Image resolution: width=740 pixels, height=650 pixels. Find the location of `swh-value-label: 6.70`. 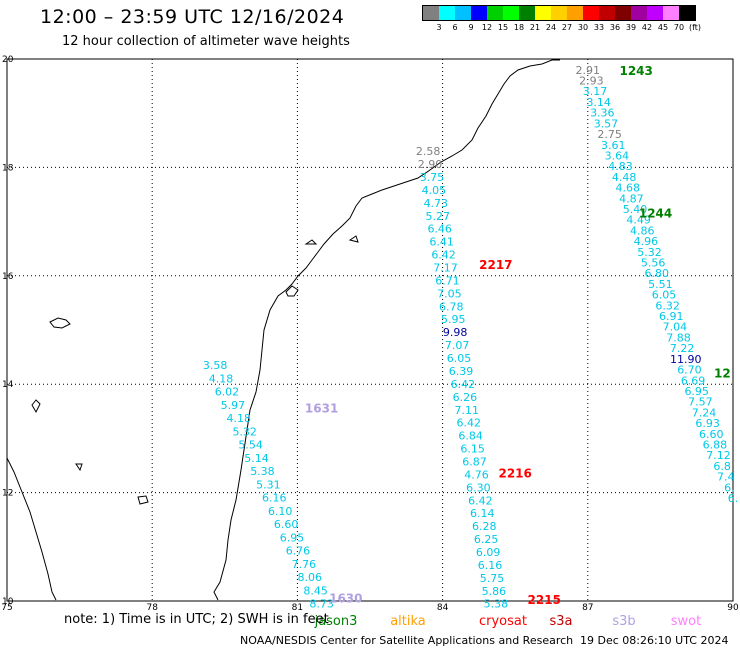

swh-value-label: 6.70 is located at coordinates (689, 370).